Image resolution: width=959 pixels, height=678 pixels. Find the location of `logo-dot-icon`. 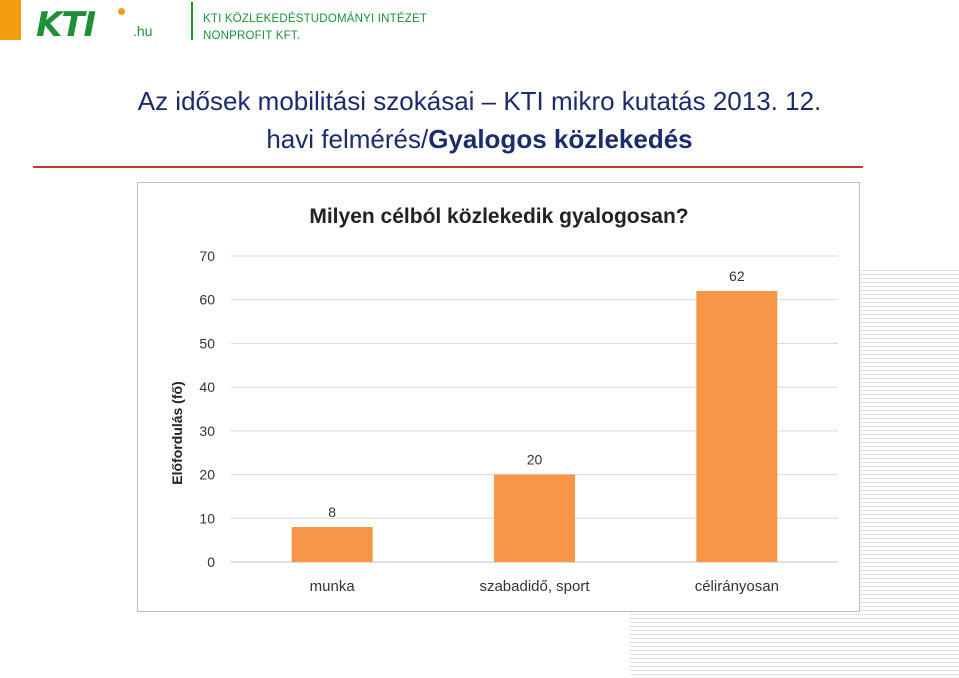

logo-dot-icon is located at coordinates (121, 11).